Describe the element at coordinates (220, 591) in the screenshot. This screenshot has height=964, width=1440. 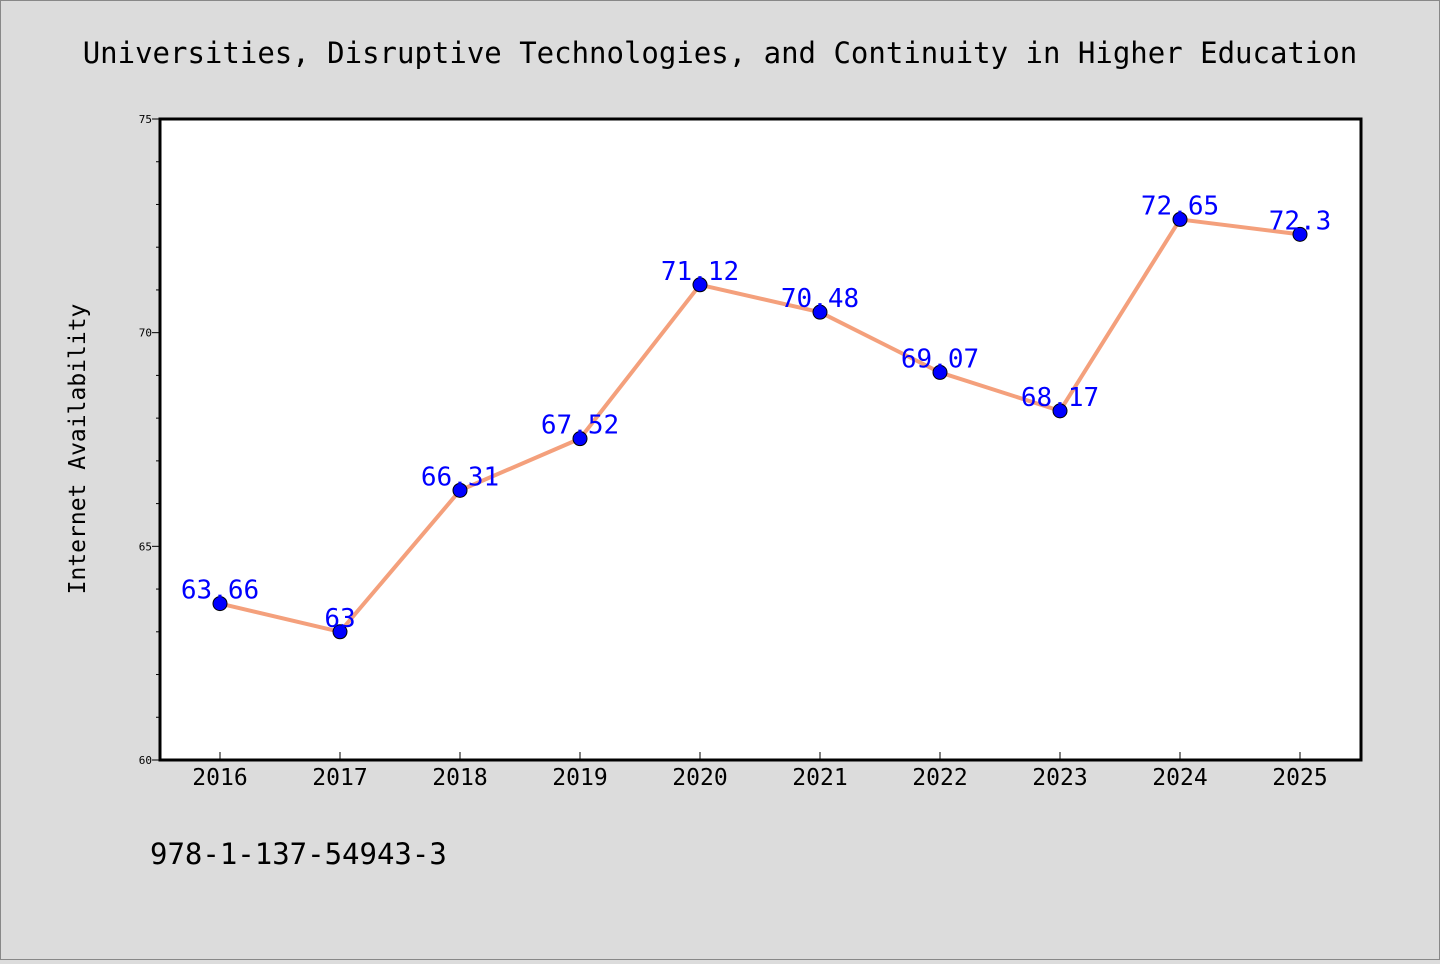
I see `data-label: 63.66` at that location.